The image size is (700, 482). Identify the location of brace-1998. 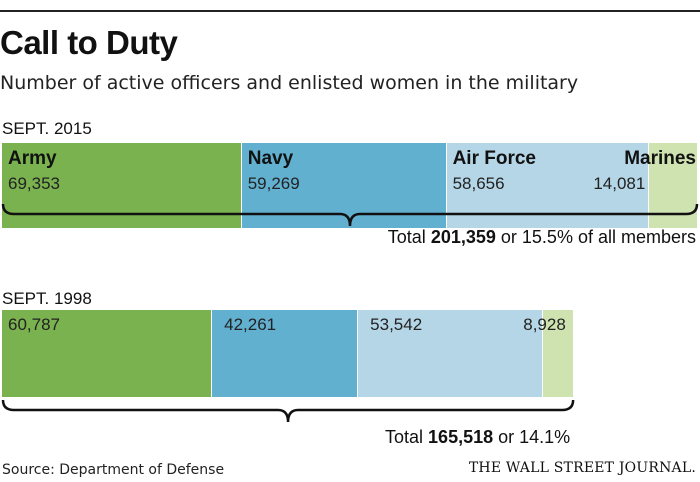
(288, 411).